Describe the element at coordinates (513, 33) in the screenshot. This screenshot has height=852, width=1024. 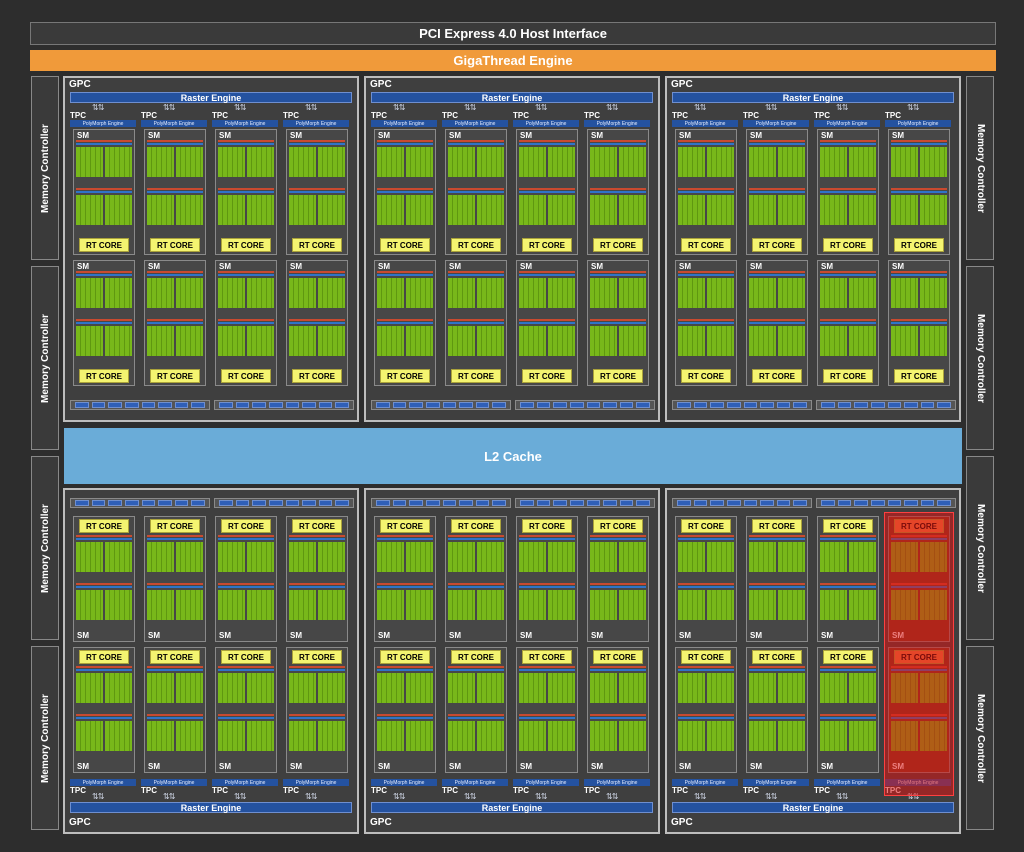
I see `pcie-host-interface: PCI Express 4.0 Host Interface` at that location.